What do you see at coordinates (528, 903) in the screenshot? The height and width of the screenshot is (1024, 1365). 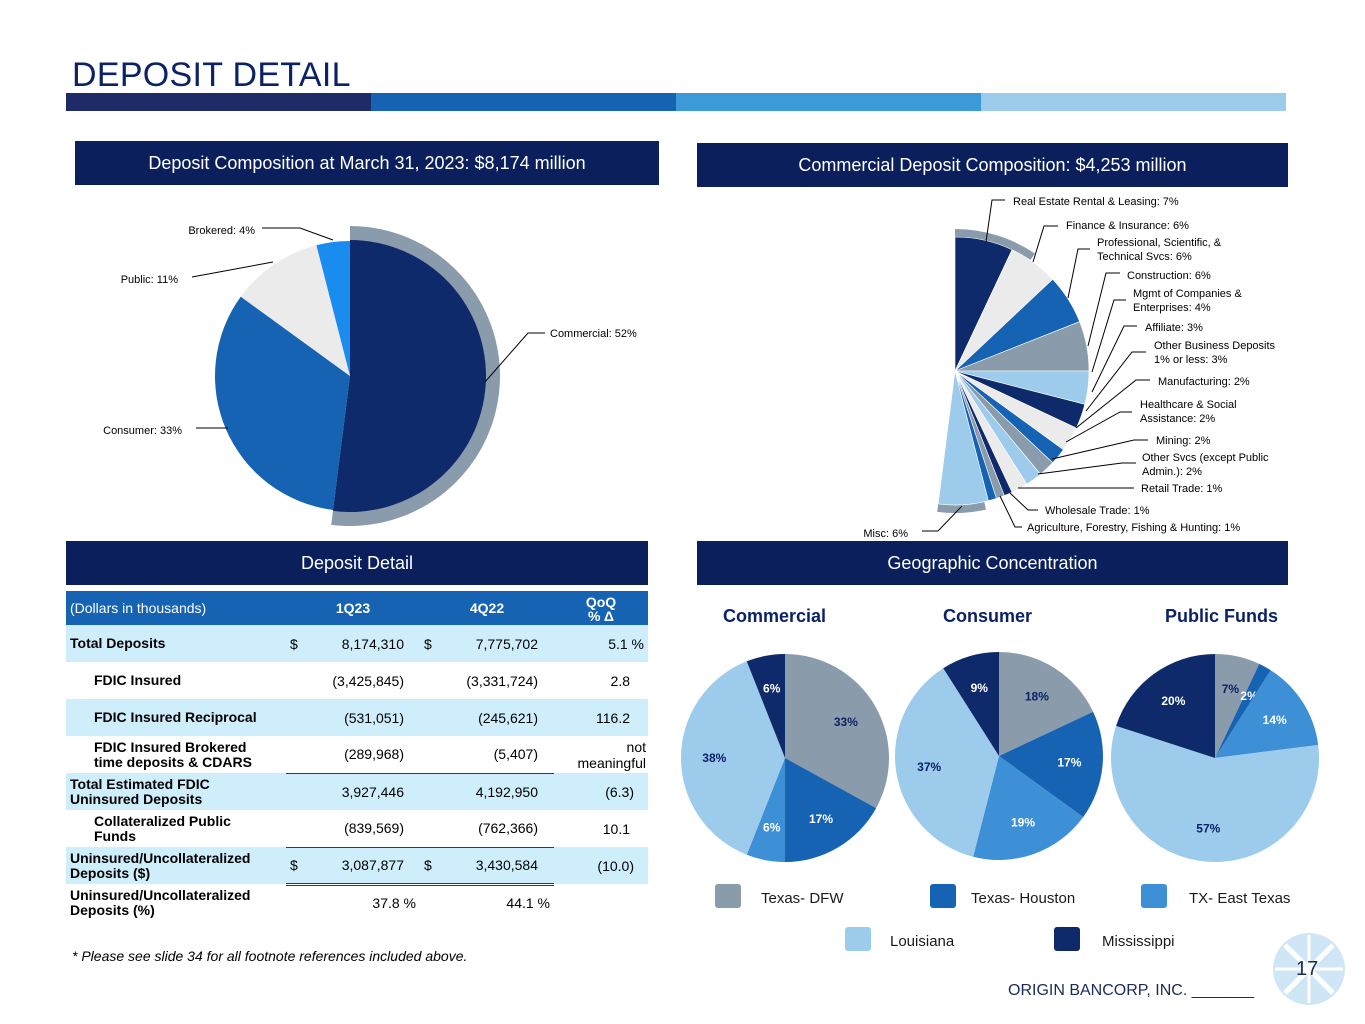 I see `cell-v2: 44.1 %` at bounding box center [528, 903].